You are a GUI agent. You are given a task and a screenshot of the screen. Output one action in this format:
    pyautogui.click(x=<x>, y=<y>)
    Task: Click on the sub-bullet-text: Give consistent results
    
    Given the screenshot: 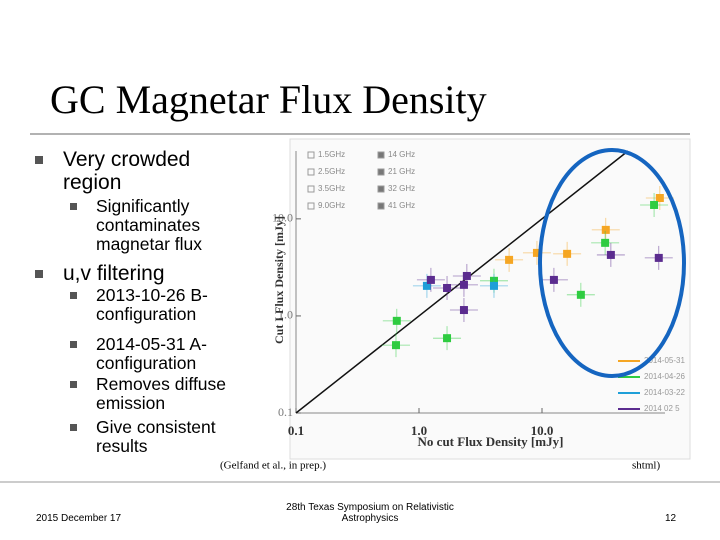 What is the action you would take?
    pyautogui.click(x=156, y=436)
    